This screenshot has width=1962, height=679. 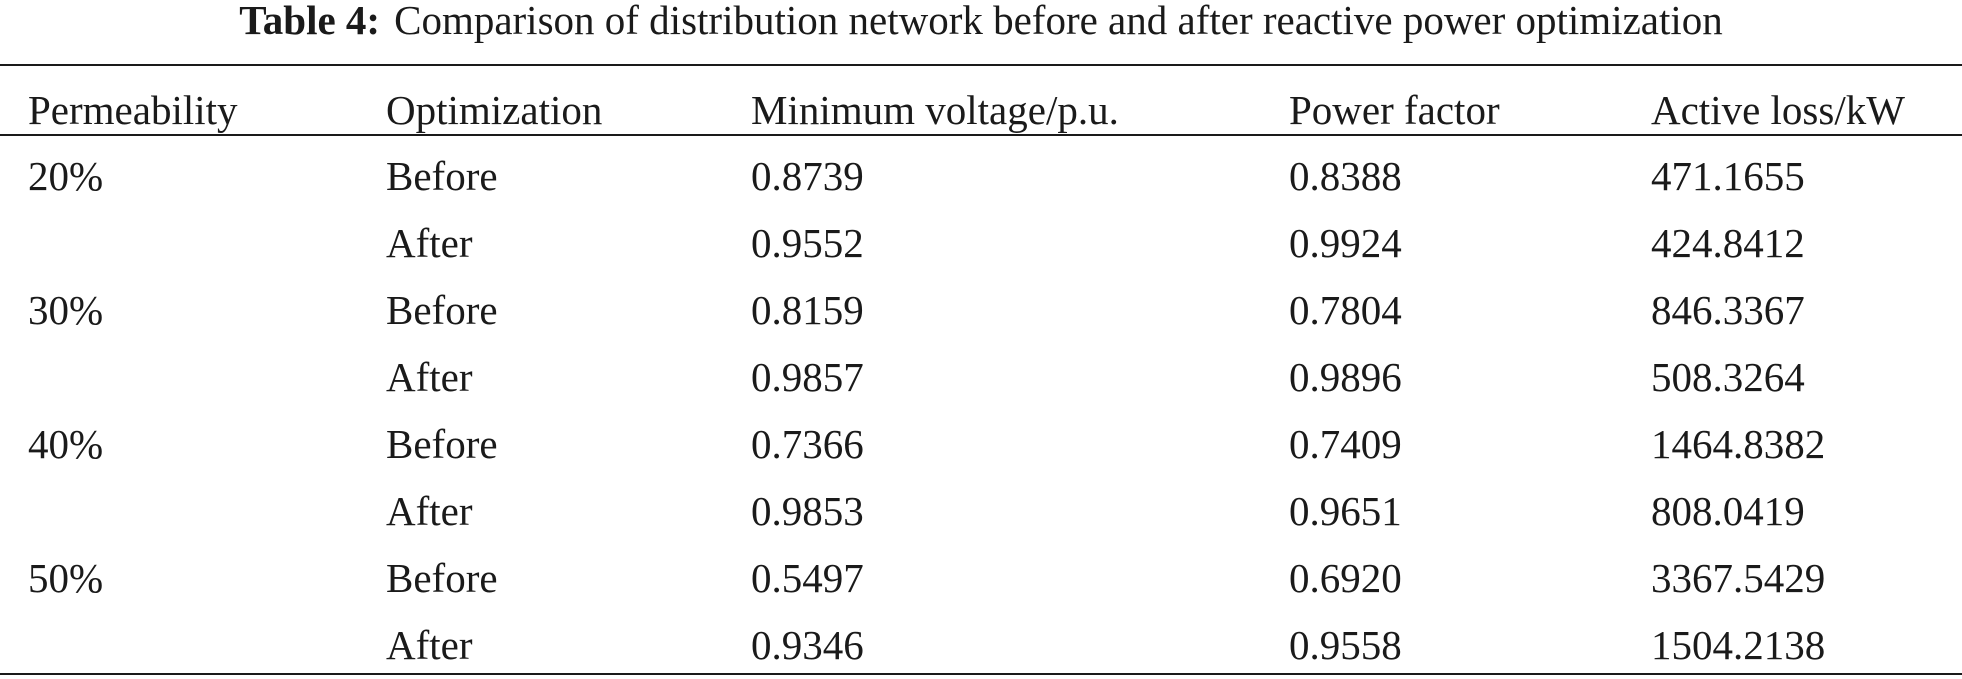 What do you see at coordinates (310, 21) in the screenshot?
I see `table-caption-label: Table 4:` at bounding box center [310, 21].